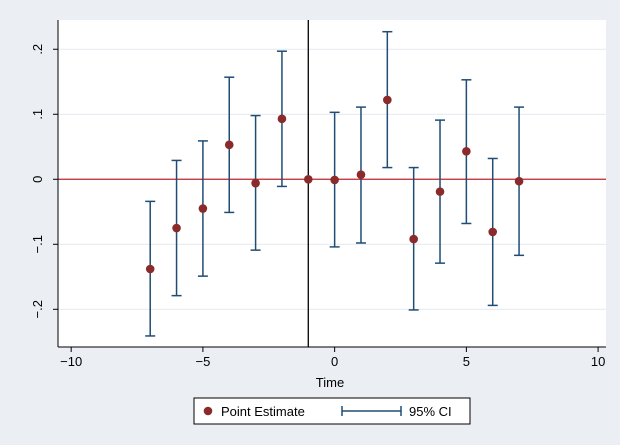 The height and width of the screenshot is (445, 620). What do you see at coordinates (37, 114) in the screenshot?
I see `y-tick-label-3: .1` at bounding box center [37, 114].